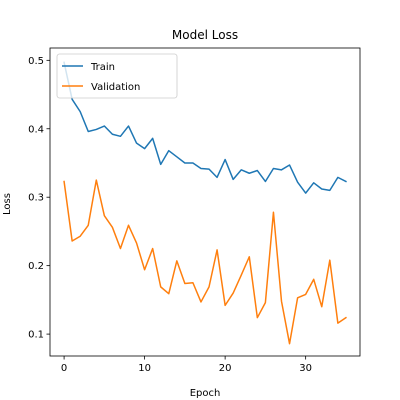 The image size is (400, 400). What do you see at coordinates (36, 335) in the screenshot?
I see `y-tick-label: 0.1` at bounding box center [36, 335].